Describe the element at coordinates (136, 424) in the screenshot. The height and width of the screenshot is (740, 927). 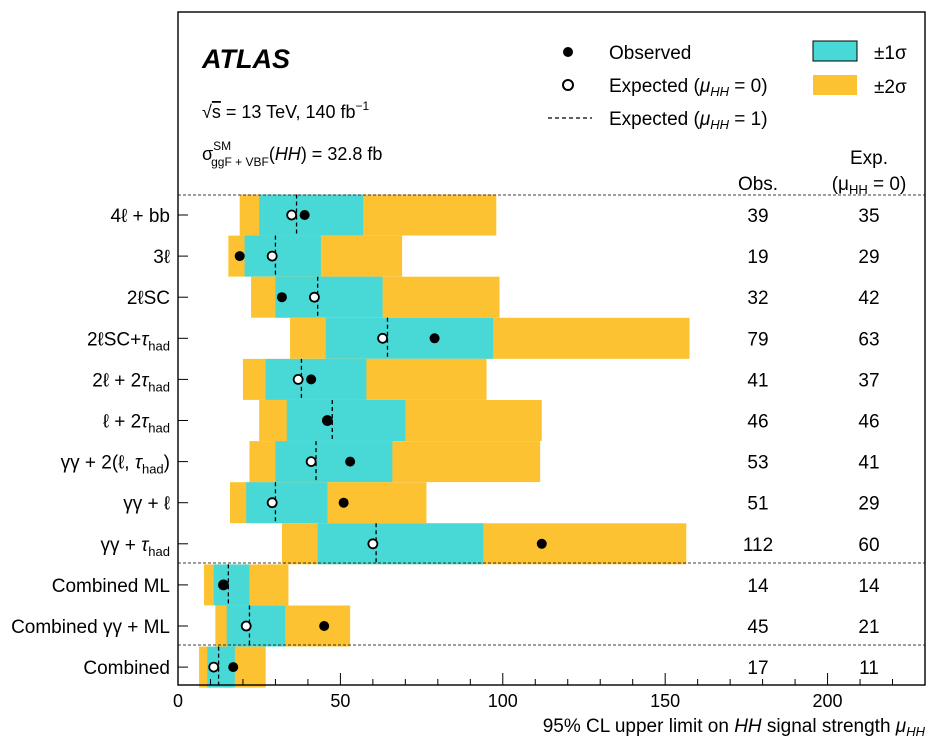
I see `row-label: ℓ + 2τhad​` at that location.